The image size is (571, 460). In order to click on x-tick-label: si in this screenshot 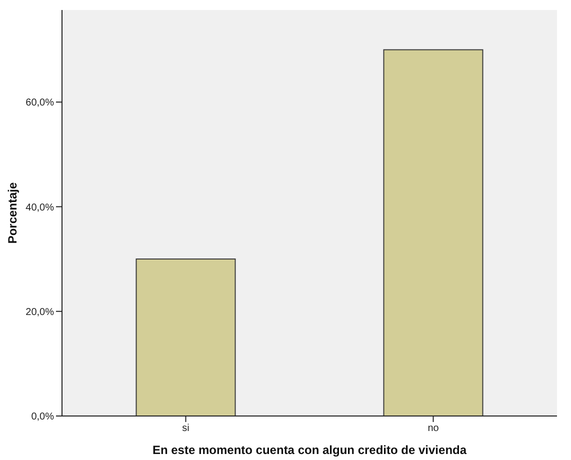, I will do `click(186, 428)`.